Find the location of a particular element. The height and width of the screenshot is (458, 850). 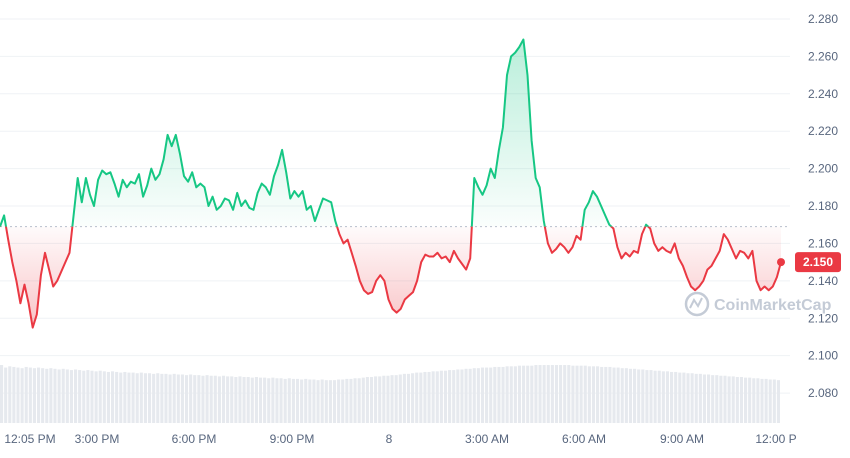

y-tick-label: 2.180 is located at coordinates (823, 206).